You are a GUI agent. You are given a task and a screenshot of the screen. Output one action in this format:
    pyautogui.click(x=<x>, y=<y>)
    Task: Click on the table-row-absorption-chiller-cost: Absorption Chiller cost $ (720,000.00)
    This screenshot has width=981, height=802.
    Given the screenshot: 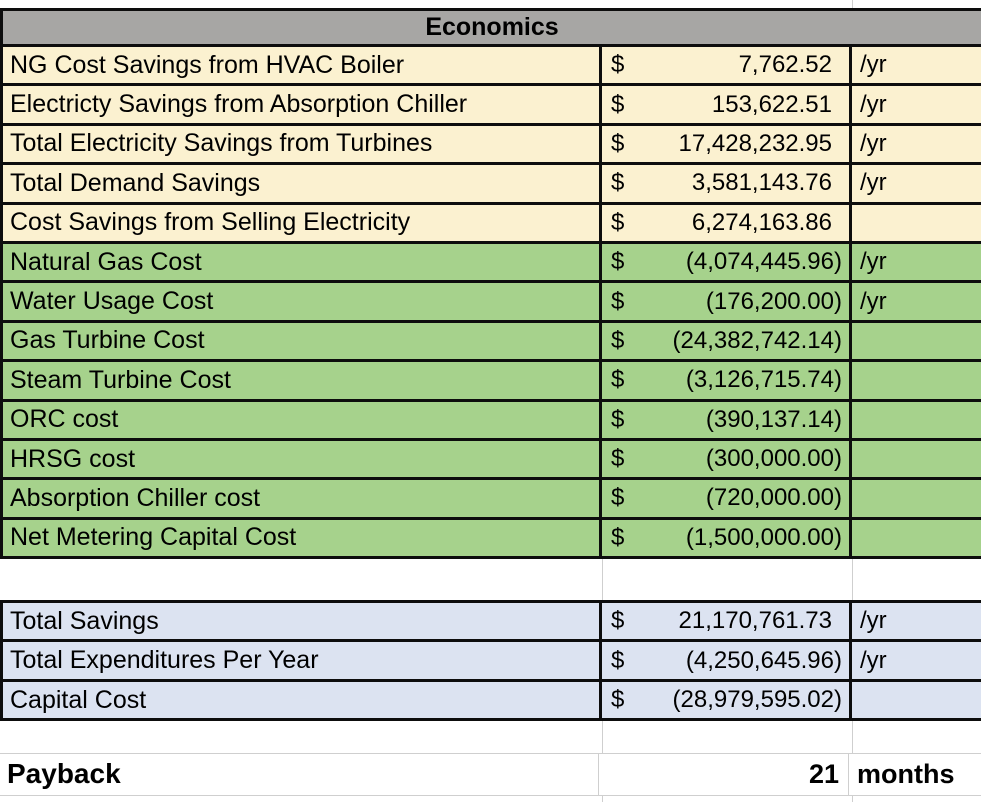 What is the action you would take?
    pyautogui.click(x=490, y=500)
    